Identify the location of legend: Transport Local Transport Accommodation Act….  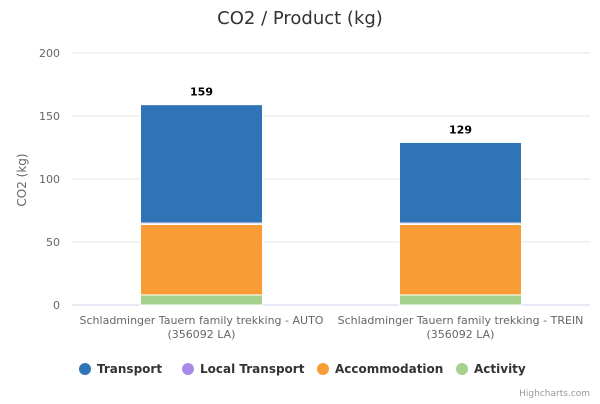
(302, 369).